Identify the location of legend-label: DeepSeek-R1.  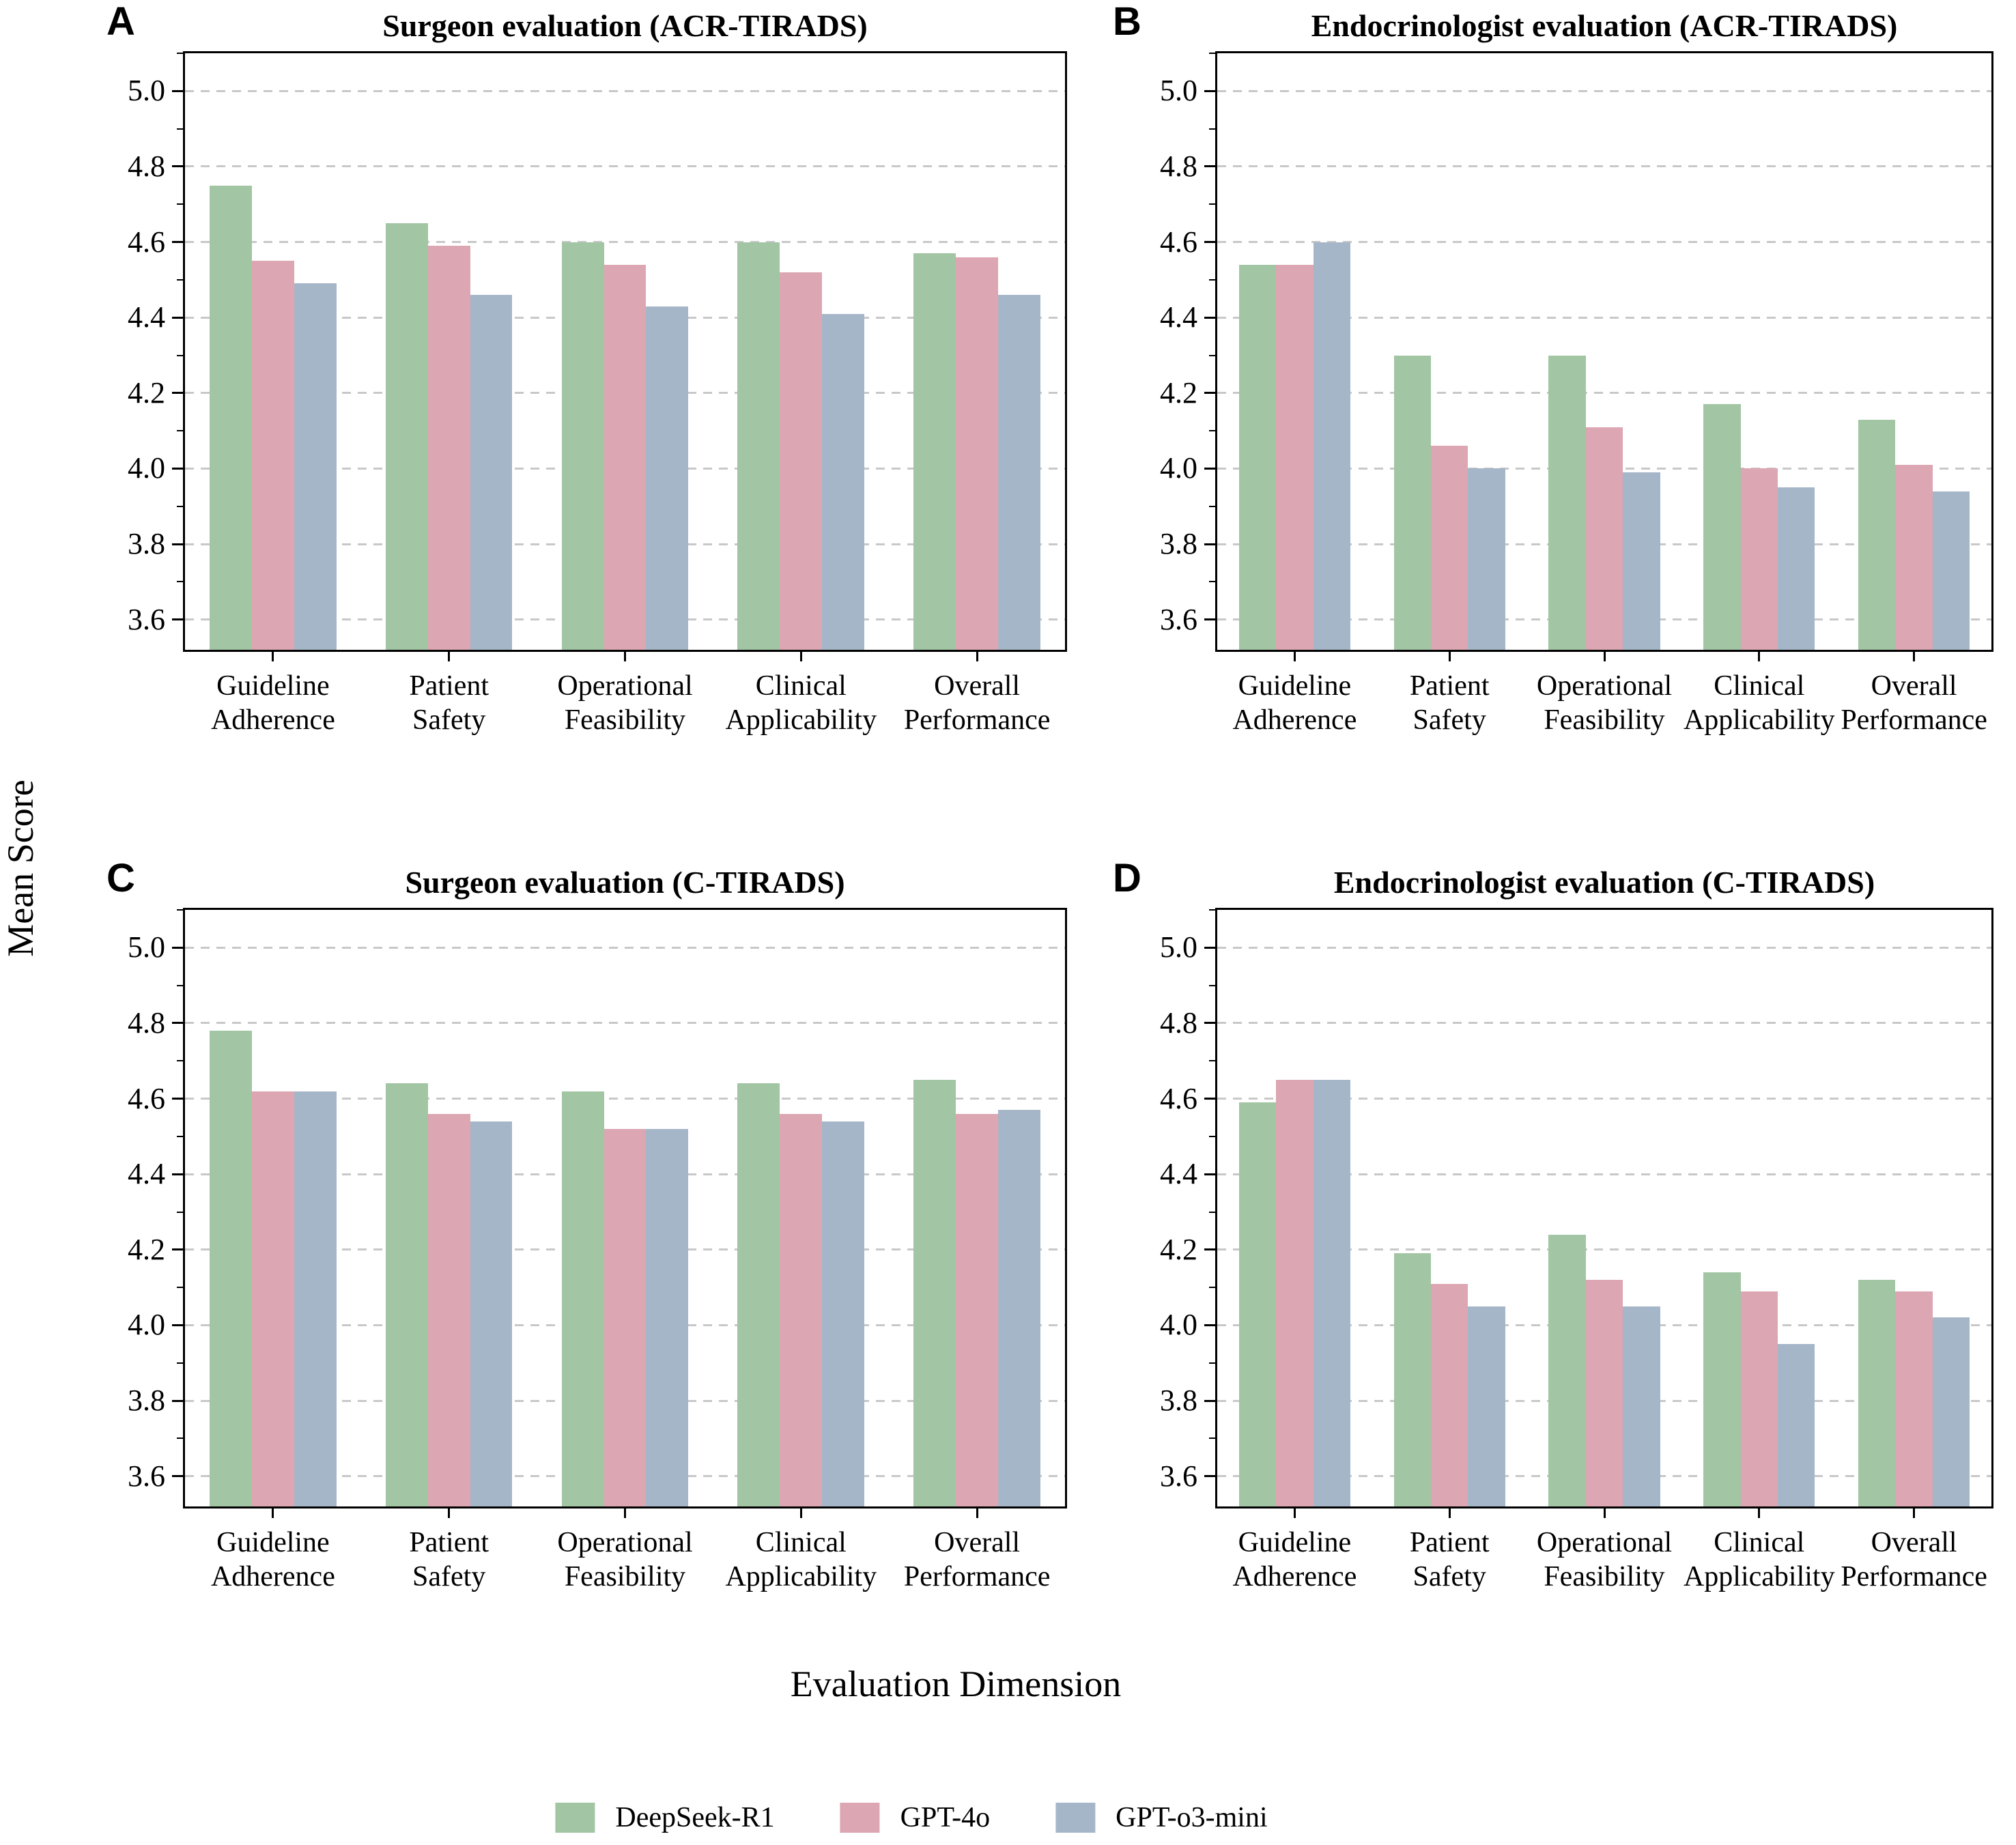
(695, 1818).